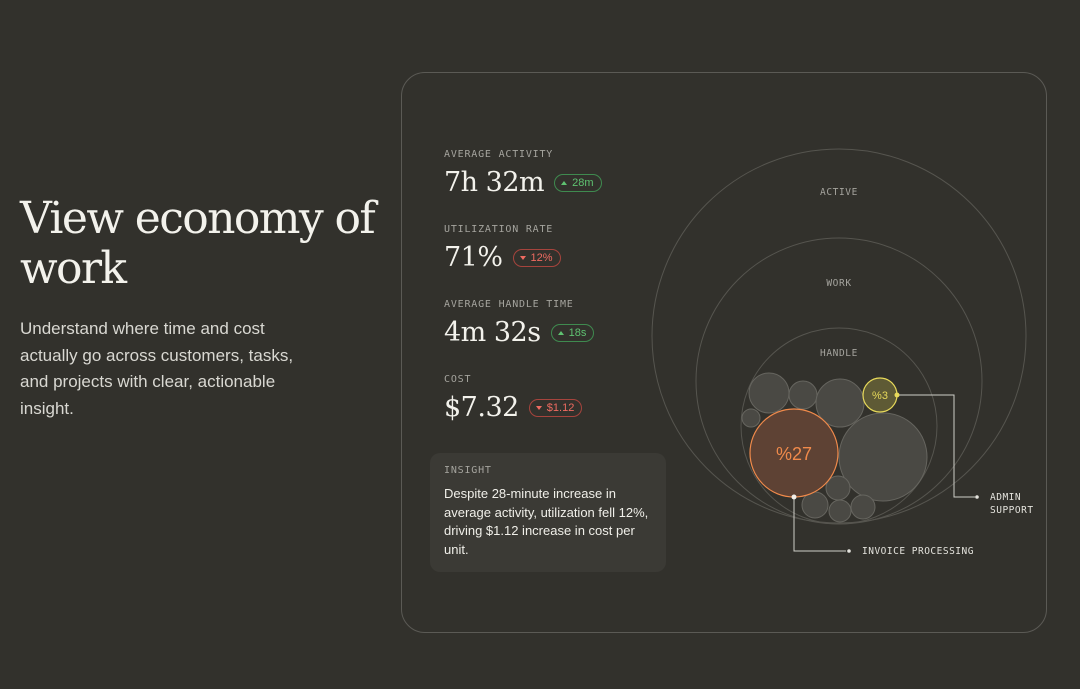  What do you see at coordinates (468, 470) in the screenshot?
I see `insight-label: INSIGHT` at bounding box center [468, 470].